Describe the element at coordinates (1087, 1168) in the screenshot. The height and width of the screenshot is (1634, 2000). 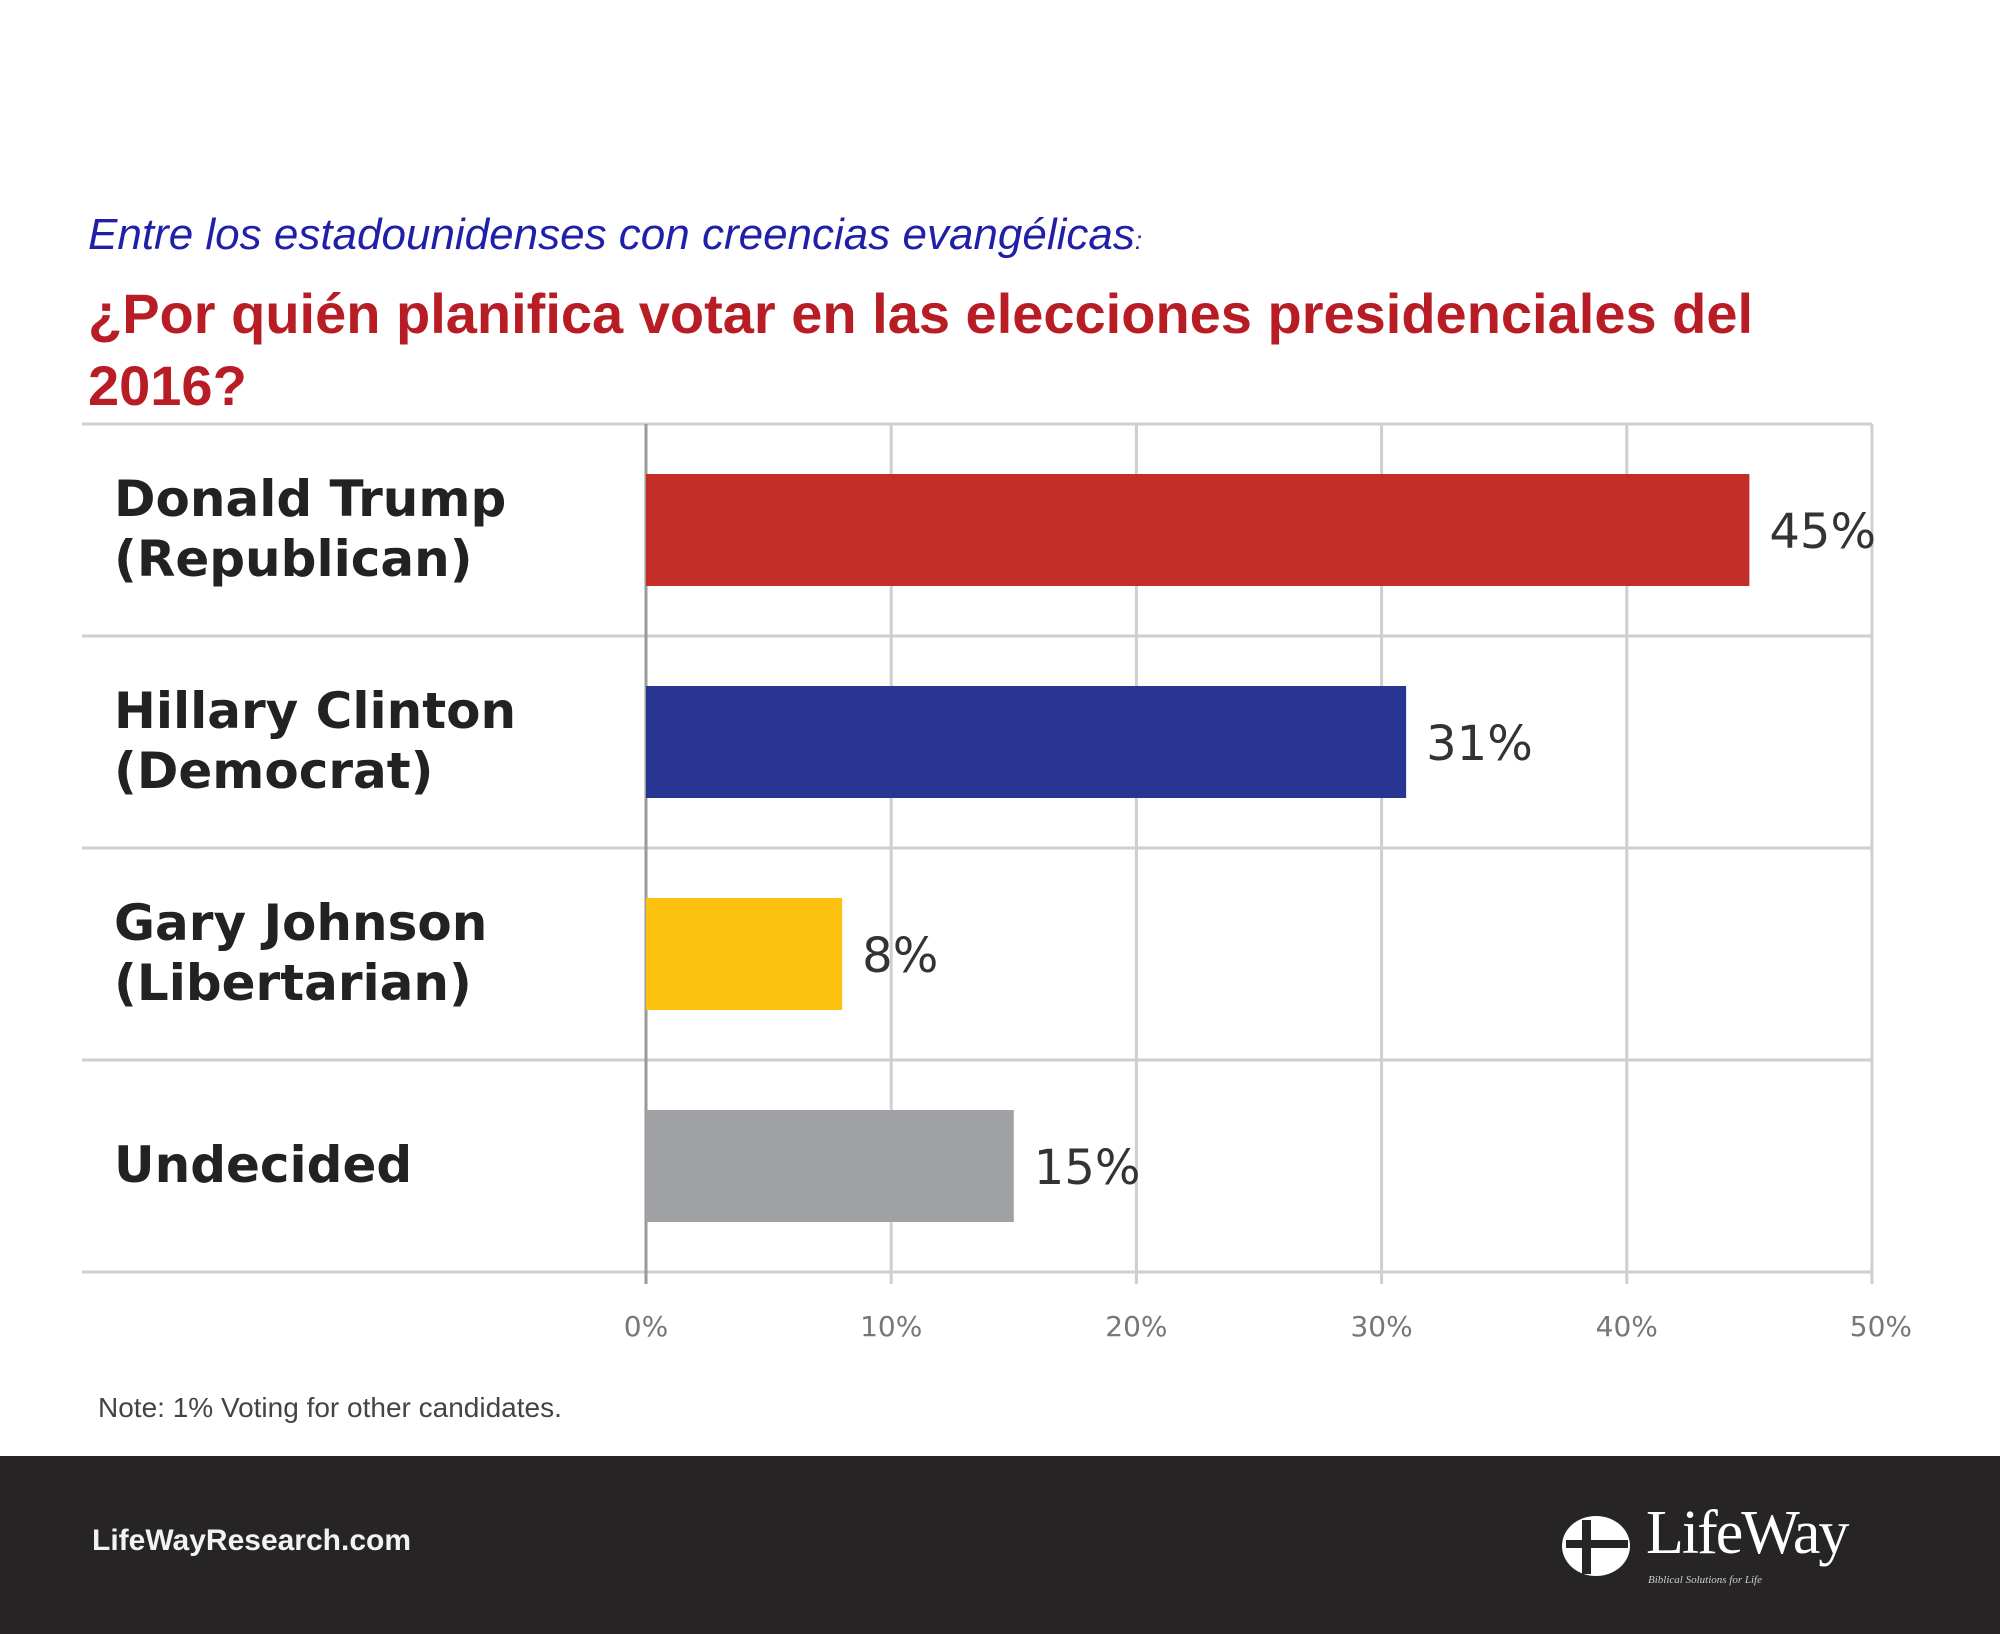
I see `value-label-3: 15%` at that location.